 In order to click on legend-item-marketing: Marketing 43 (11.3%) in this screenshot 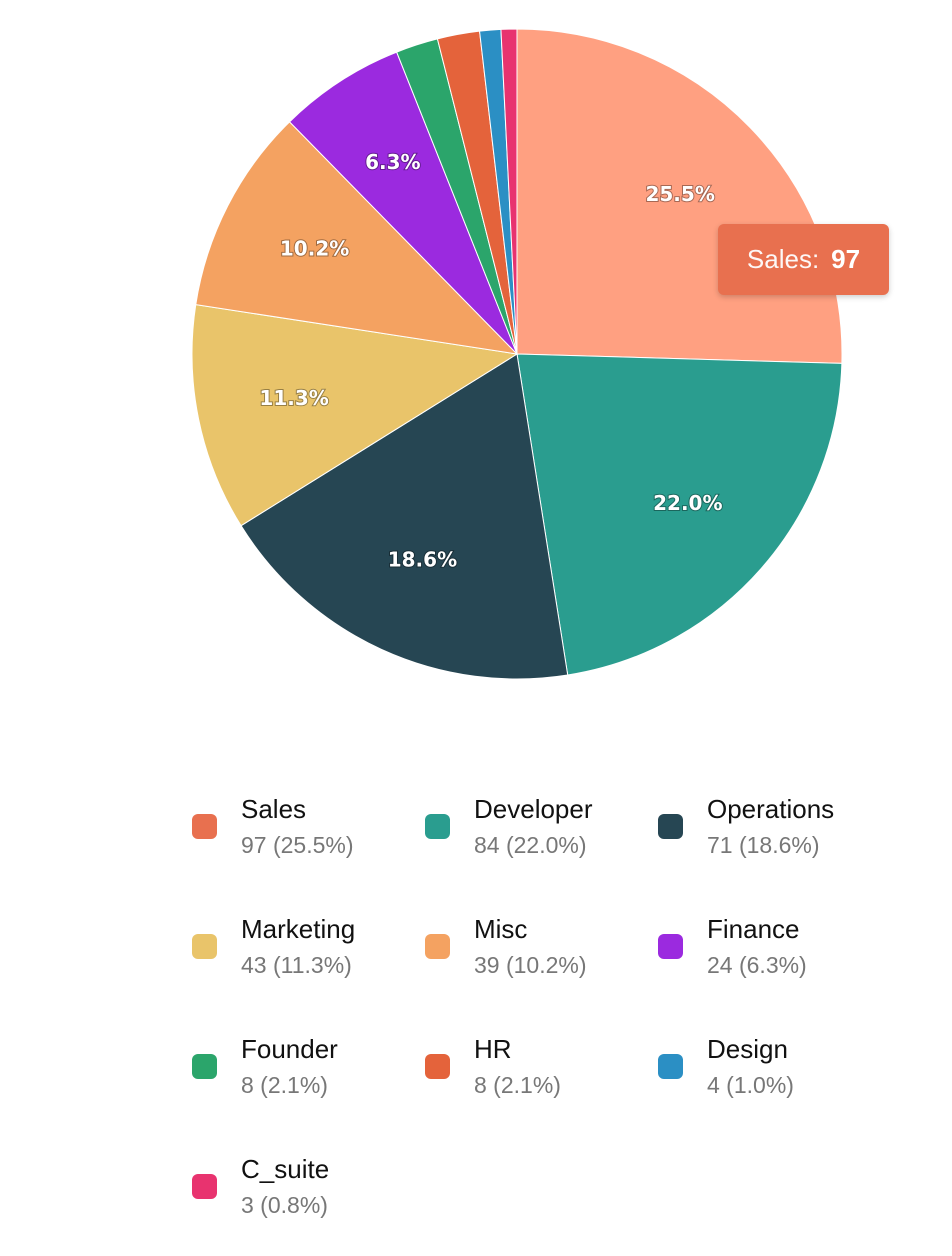, I will do `click(307, 950)`.